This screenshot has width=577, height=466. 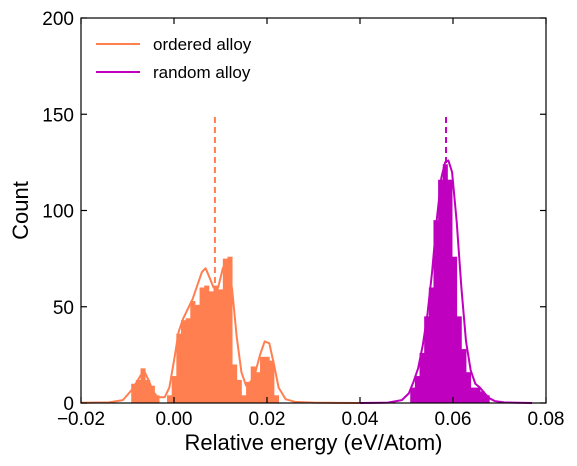 What do you see at coordinates (63, 308) in the screenshot?
I see `y-tick-label: 50` at bounding box center [63, 308].